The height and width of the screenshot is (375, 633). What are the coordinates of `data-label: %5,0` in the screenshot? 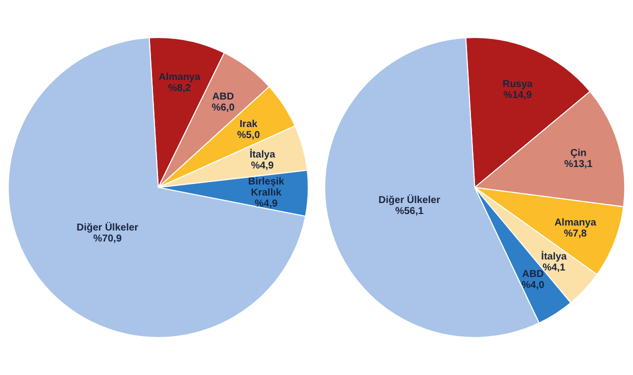 It's located at (248, 135).